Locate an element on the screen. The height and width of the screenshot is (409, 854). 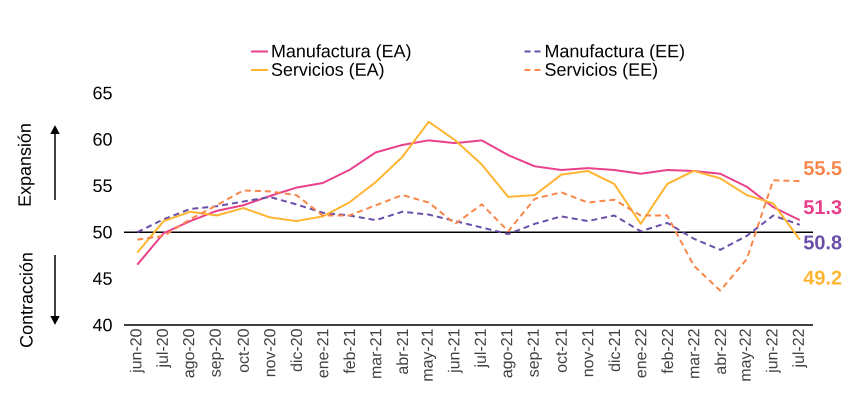
y-tick-label: 45 is located at coordinates (102, 278).